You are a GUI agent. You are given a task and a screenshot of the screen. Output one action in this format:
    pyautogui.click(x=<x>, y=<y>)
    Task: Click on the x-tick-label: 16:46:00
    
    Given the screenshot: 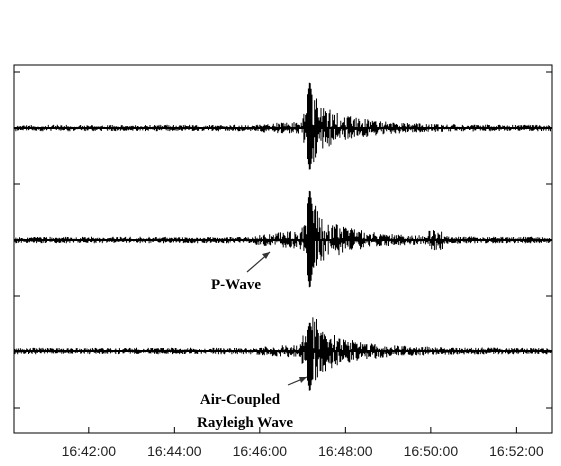 What is the action you would take?
    pyautogui.click(x=260, y=451)
    